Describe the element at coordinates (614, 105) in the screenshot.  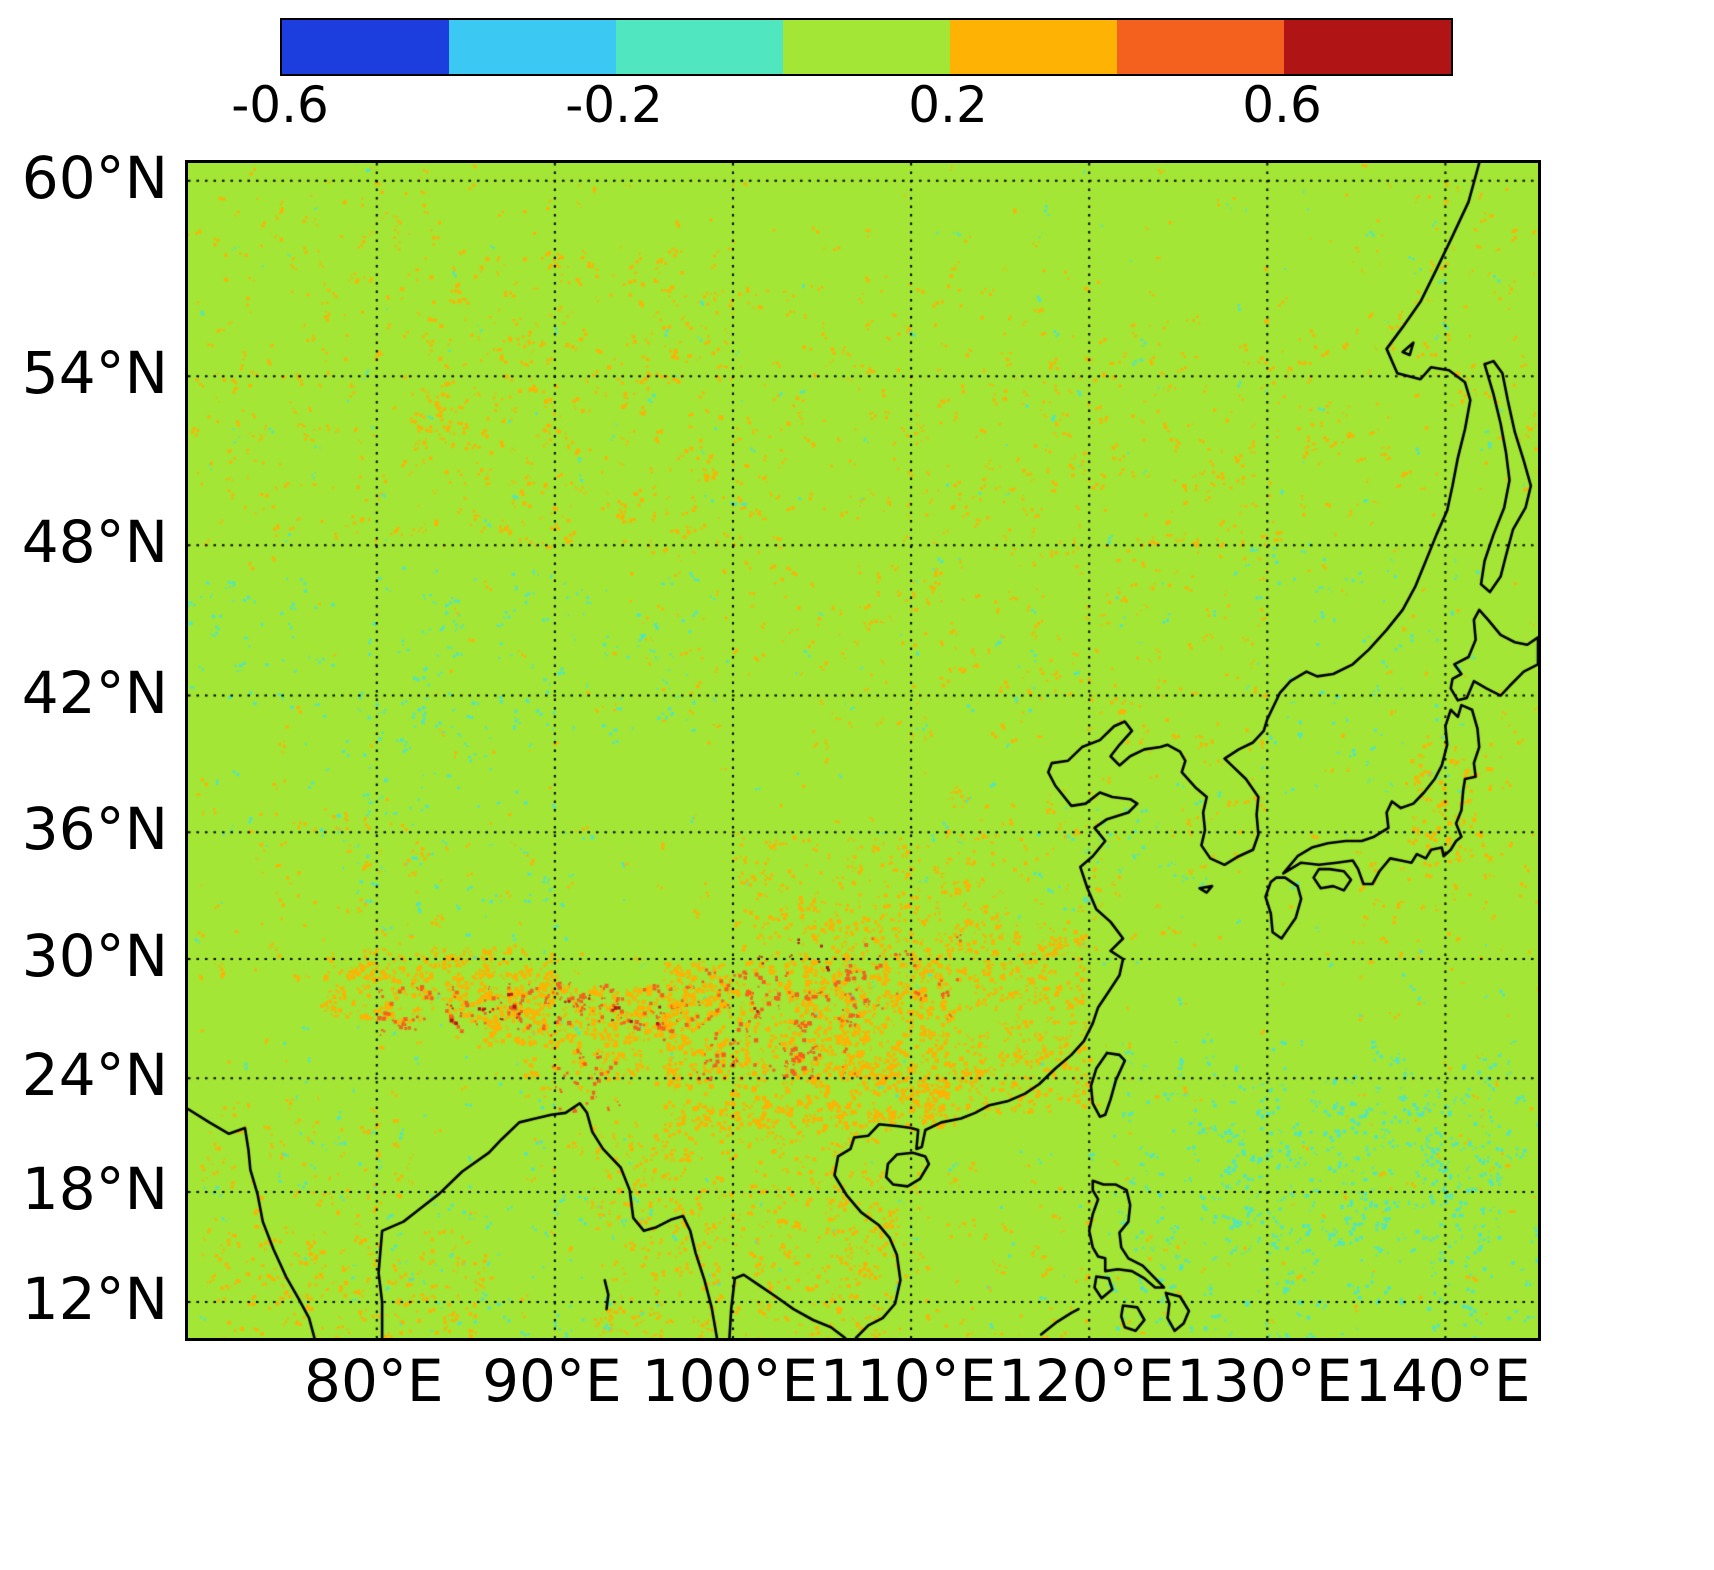
I see `colorbar-tick-label: -0.2` at that location.